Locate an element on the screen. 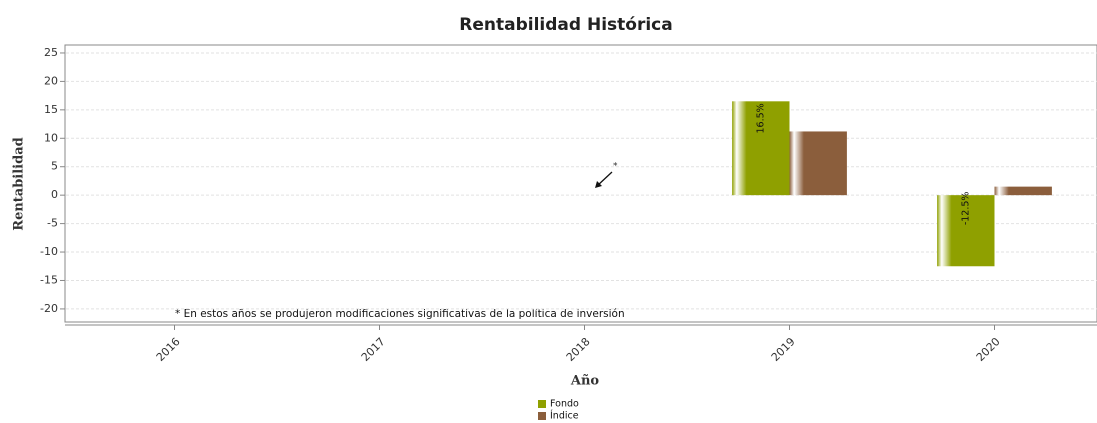  y-tick-label: 10 is located at coordinates (51, 137).